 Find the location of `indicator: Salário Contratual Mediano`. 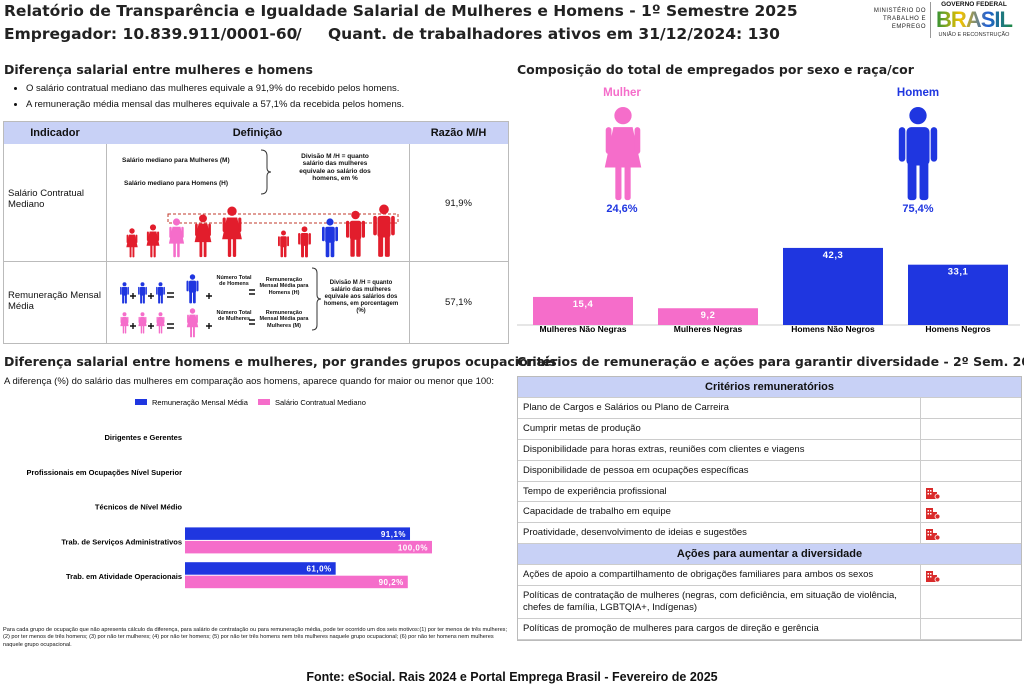

indicator: Salário Contratual Mediano is located at coordinates (46, 199).